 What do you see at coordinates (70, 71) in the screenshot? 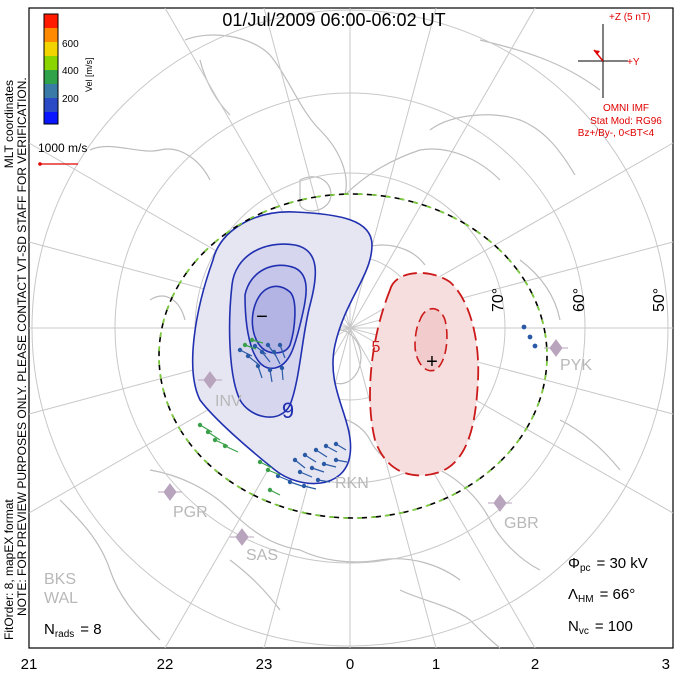
I see `colorbar-tick-400: 400` at bounding box center [70, 71].